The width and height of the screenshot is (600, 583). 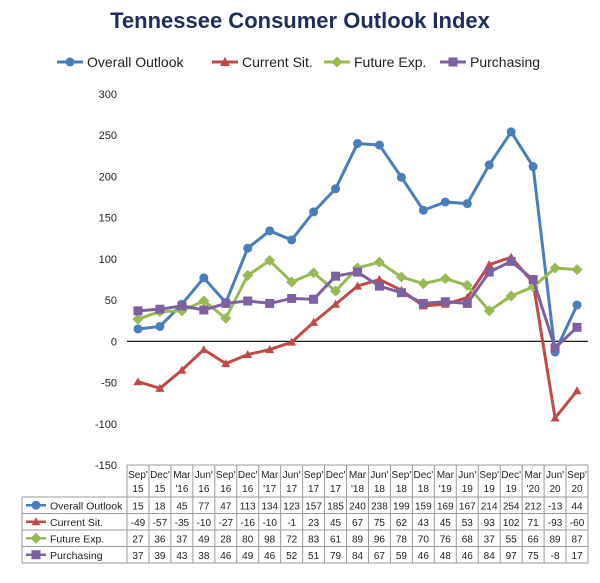 I want to click on data-table-value: 93, so click(x=490, y=523).